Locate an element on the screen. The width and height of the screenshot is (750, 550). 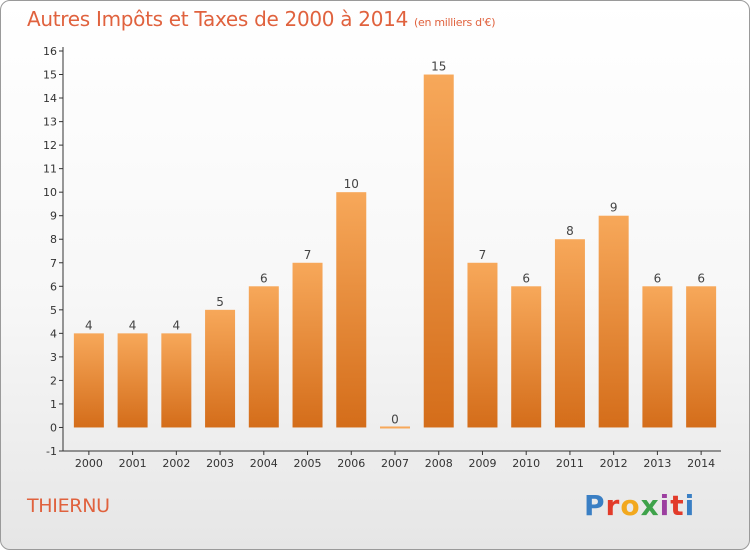
y-tick-label: 10 is located at coordinates (50, 192).